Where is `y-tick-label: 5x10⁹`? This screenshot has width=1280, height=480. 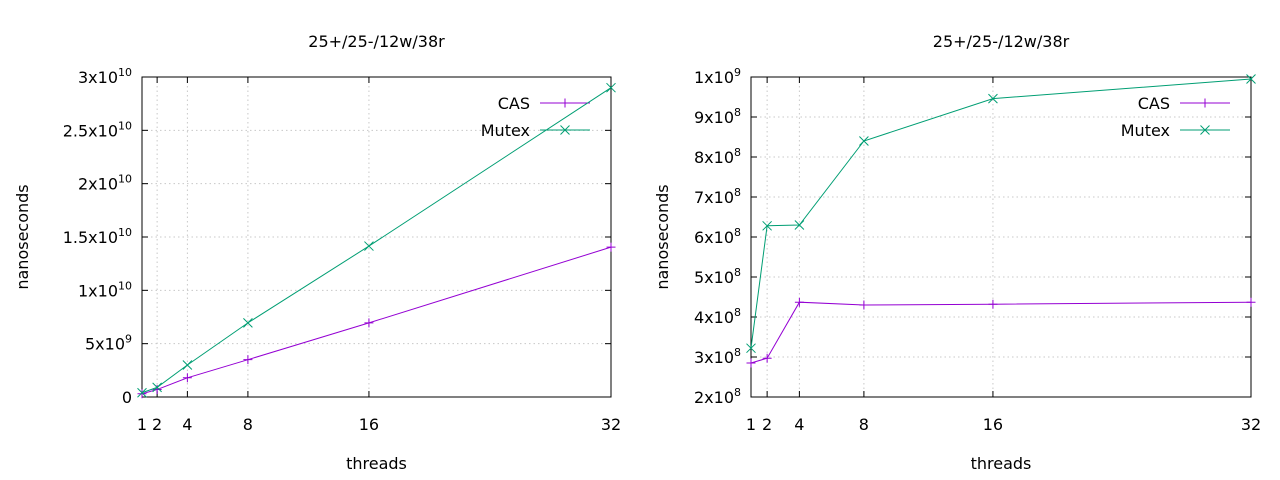
y-tick-label: 5x10⁹ is located at coordinates (108, 343).